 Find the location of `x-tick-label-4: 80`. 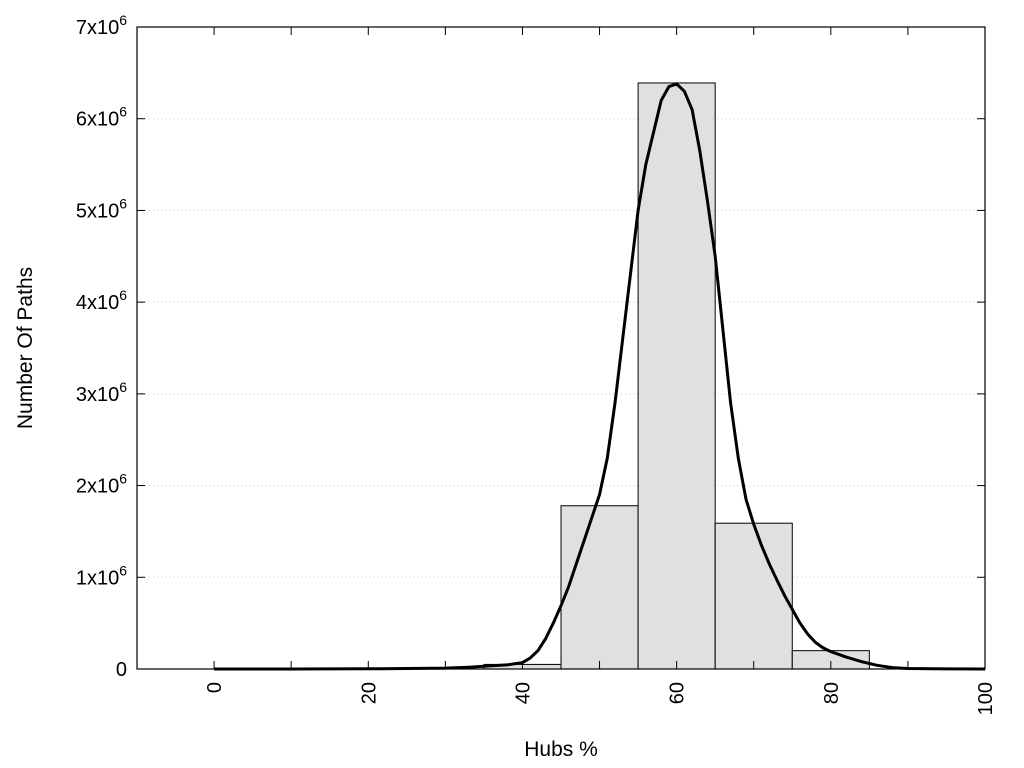

x-tick-label-4: 80 is located at coordinates (832, 693).